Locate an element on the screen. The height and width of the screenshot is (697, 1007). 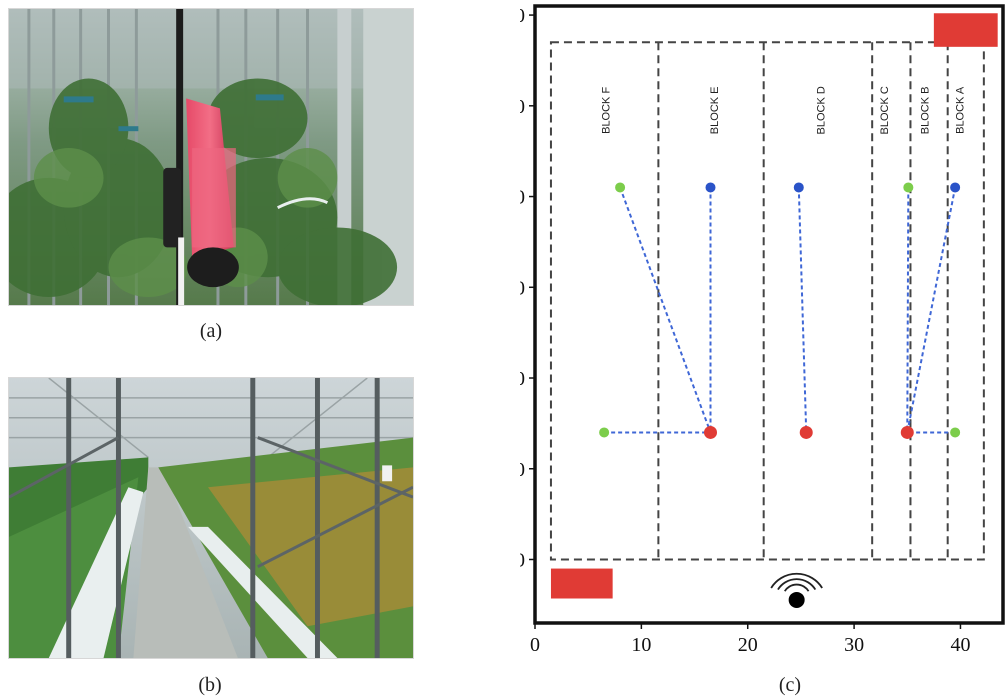
caption-b: (b) is located at coordinates (210, 685).